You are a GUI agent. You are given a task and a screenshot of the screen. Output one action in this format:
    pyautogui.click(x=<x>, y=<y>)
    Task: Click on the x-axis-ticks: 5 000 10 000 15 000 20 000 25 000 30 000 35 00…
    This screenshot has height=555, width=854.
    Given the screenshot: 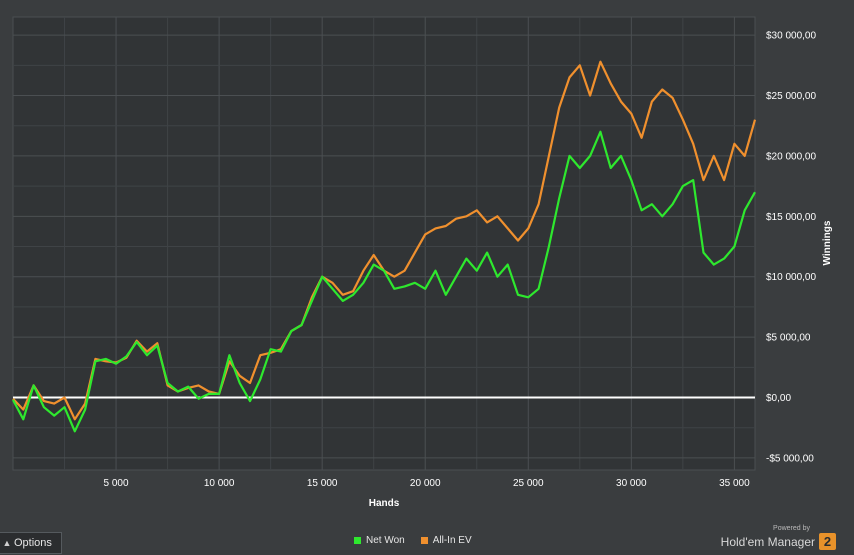 What is the action you would take?
    pyautogui.click(x=427, y=483)
    